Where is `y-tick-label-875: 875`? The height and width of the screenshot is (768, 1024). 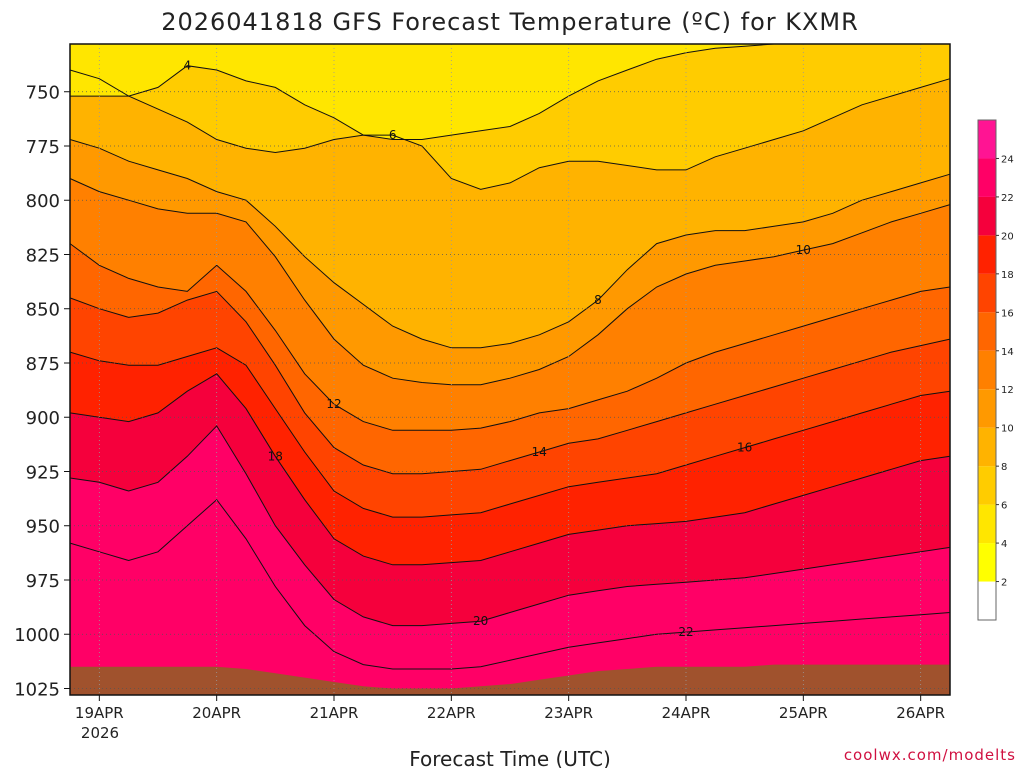
y-tick-label-875: 875 is located at coordinates (43, 364).